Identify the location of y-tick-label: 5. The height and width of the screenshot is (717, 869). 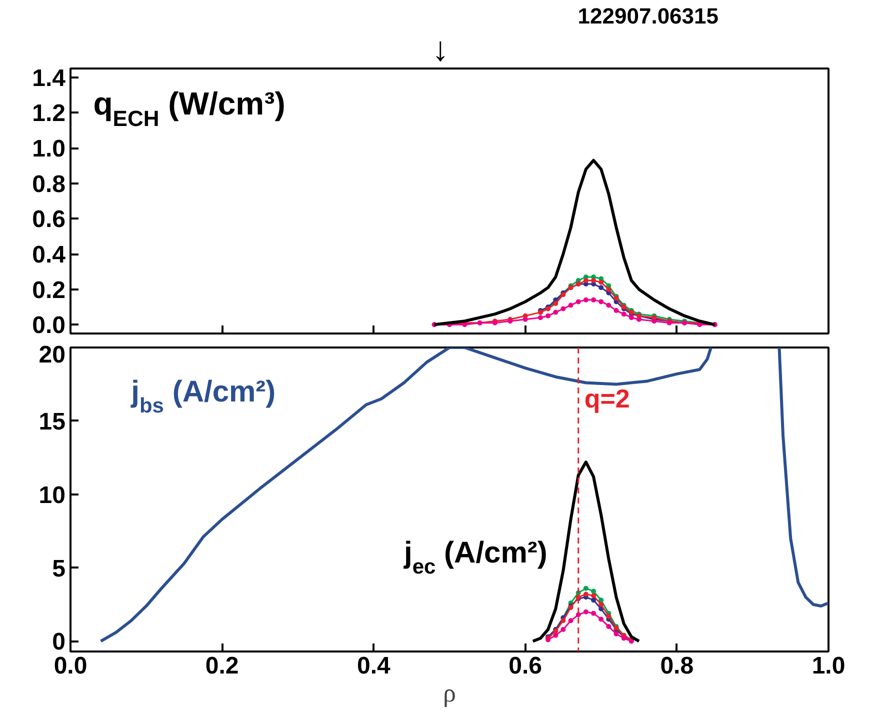
(59, 568).